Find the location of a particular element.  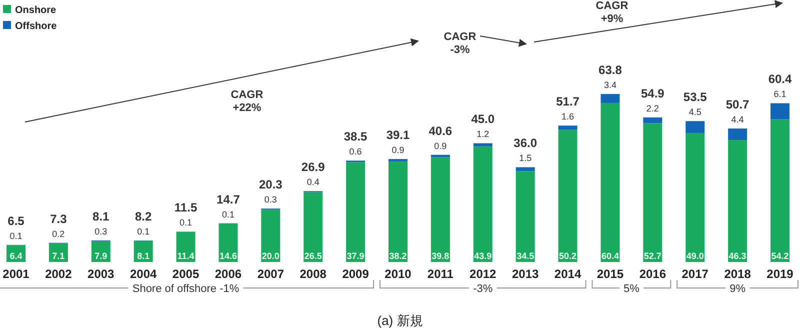

text: CAGR -3% is located at coordinates (460, 43).